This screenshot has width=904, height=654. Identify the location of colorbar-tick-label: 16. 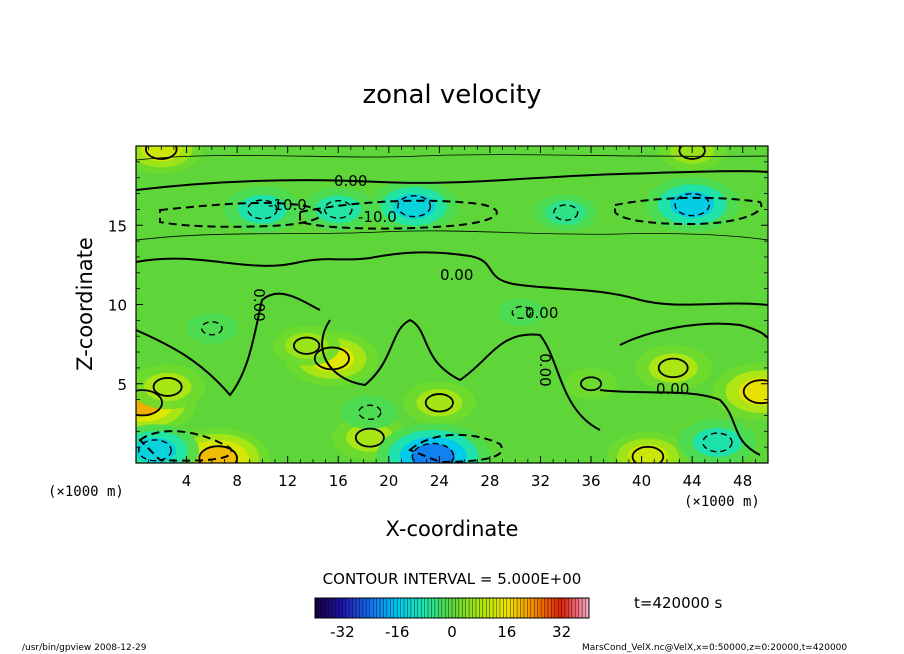
(506, 632).